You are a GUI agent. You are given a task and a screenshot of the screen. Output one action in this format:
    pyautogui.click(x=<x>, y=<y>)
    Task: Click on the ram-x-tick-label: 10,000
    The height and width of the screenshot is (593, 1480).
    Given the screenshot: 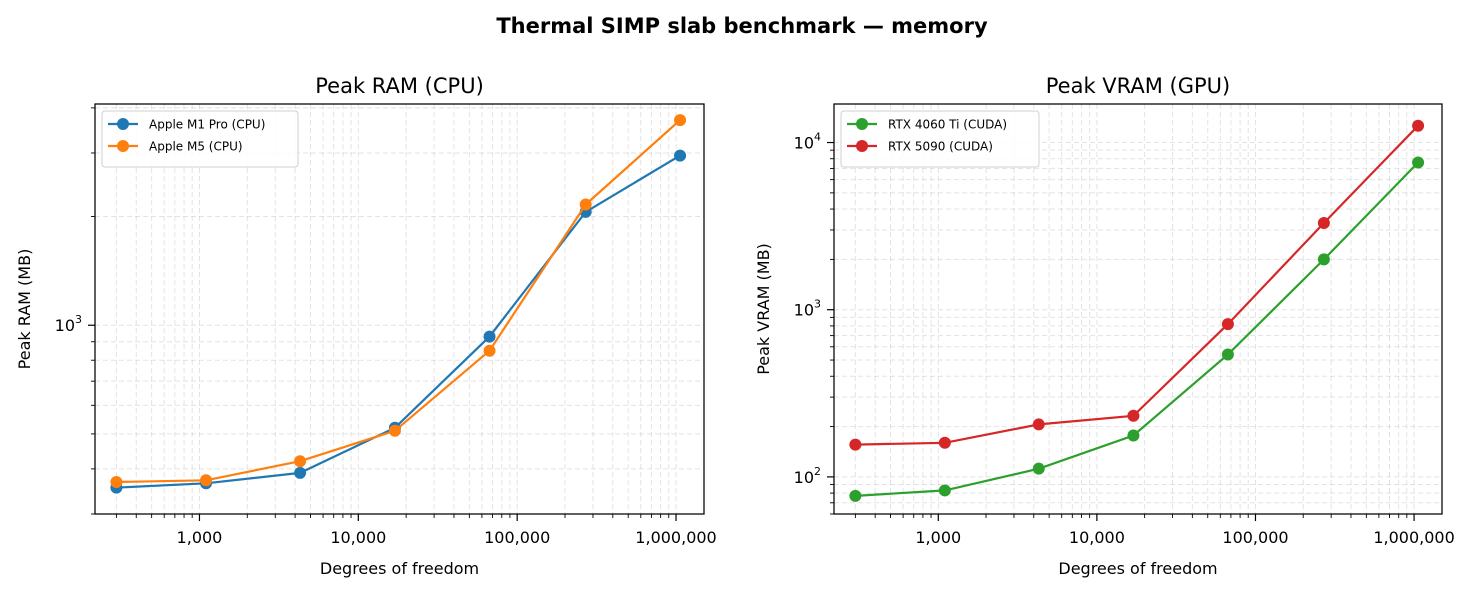 What is the action you would take?
    pyautogui.click(x=358, y=537)
    